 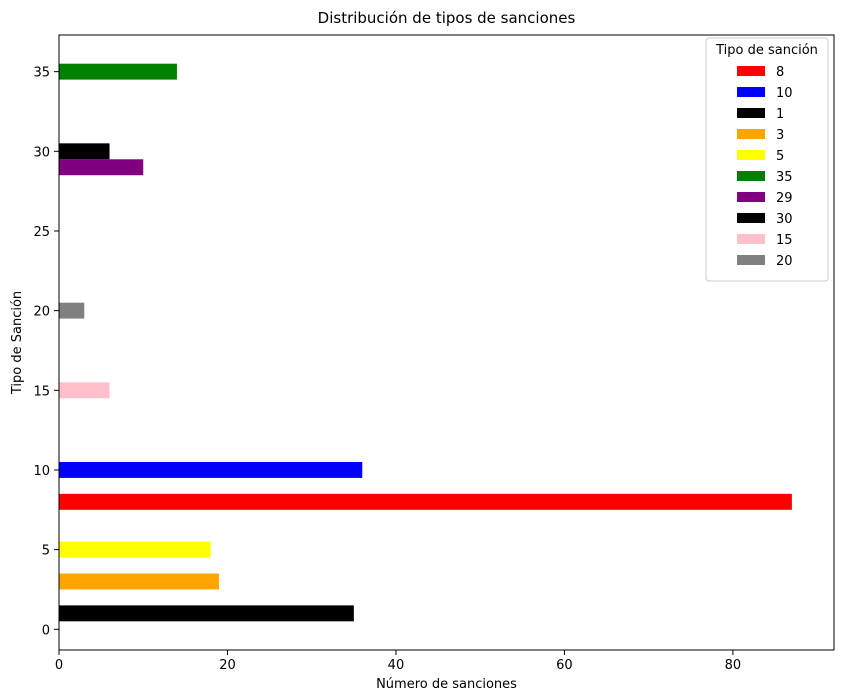 What do you see at coordinates (46, 352) in the screenshot?
I see `y-axis-ticks: 0 5 10 15 20 25 30 35` at bounding box center [46, 352].